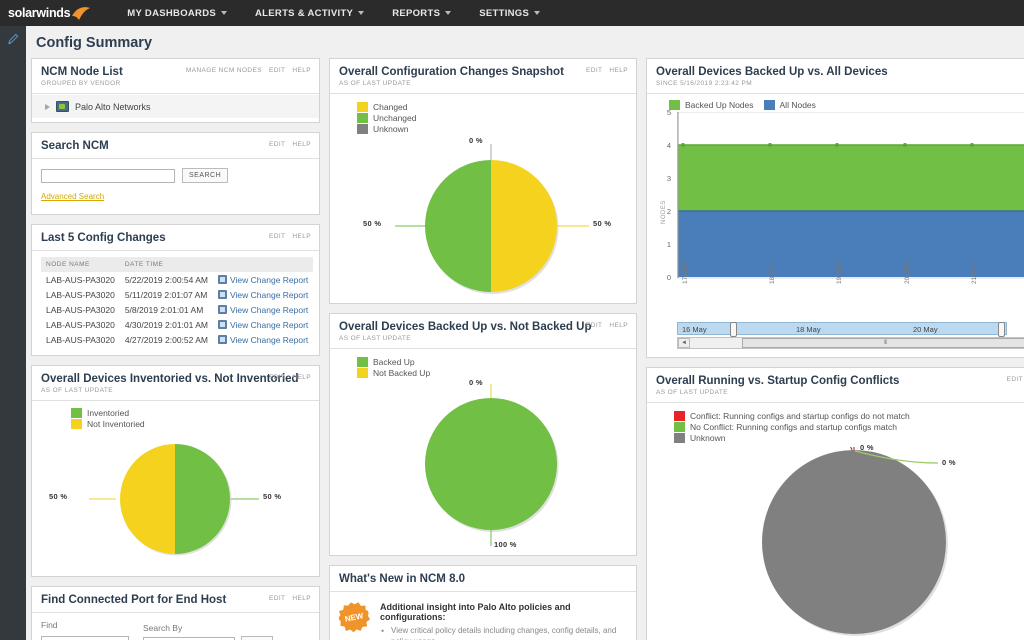  What do you see at coordinates (850, 195) in the screenshot?
I see `area-chart-svg` at bounding box center [850, 195].